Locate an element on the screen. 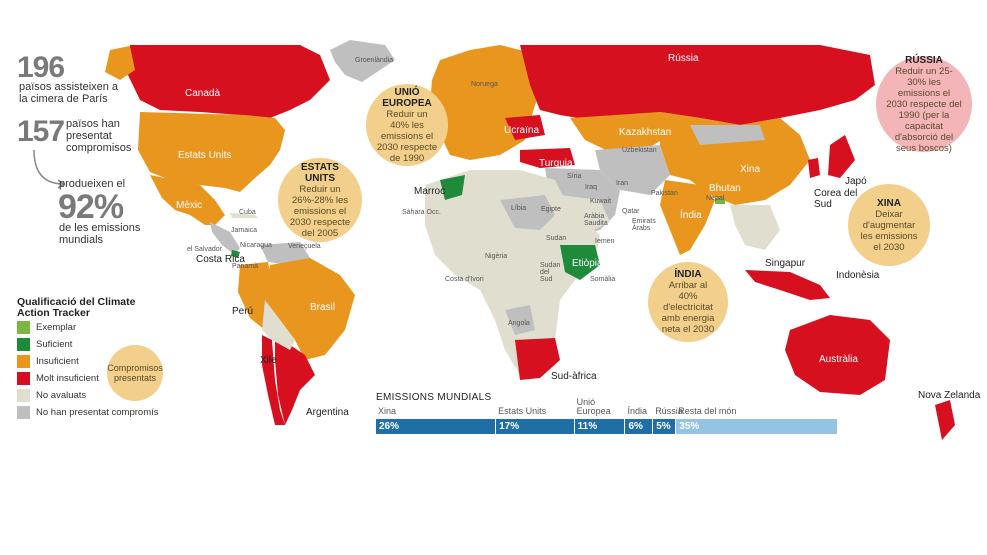 The width and height of the screenshot is (987, 555). country-canada is located at coordinates (229, 81).